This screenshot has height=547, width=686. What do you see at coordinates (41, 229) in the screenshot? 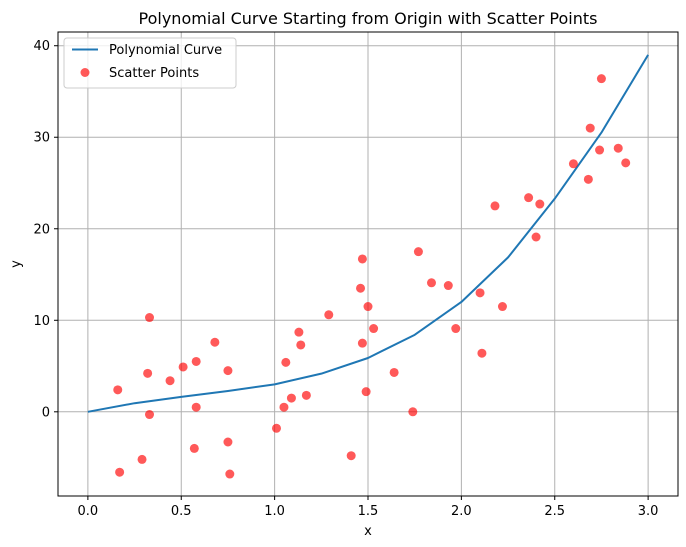
I see `y-tick-label: 20` at bounding box center [41, 229].